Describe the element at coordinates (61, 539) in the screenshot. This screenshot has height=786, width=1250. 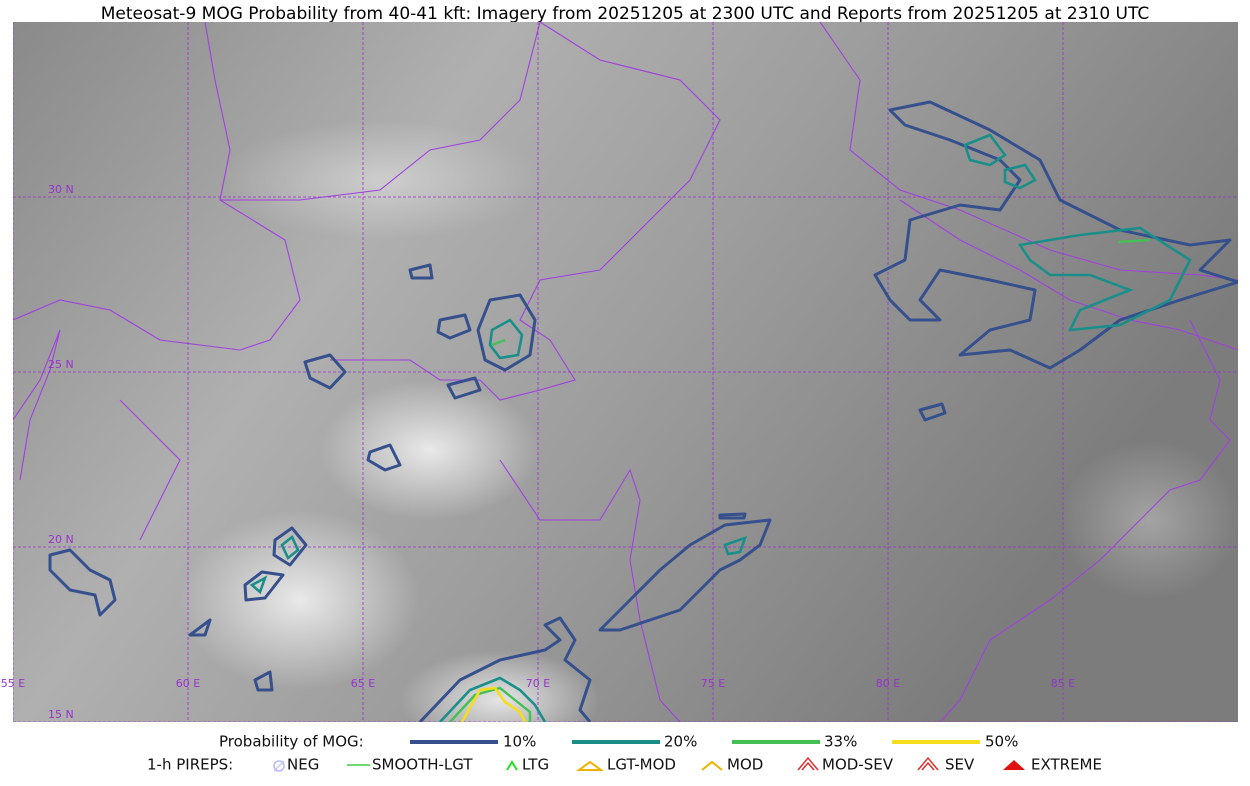
I see `lat-label: 20 N` at that location.